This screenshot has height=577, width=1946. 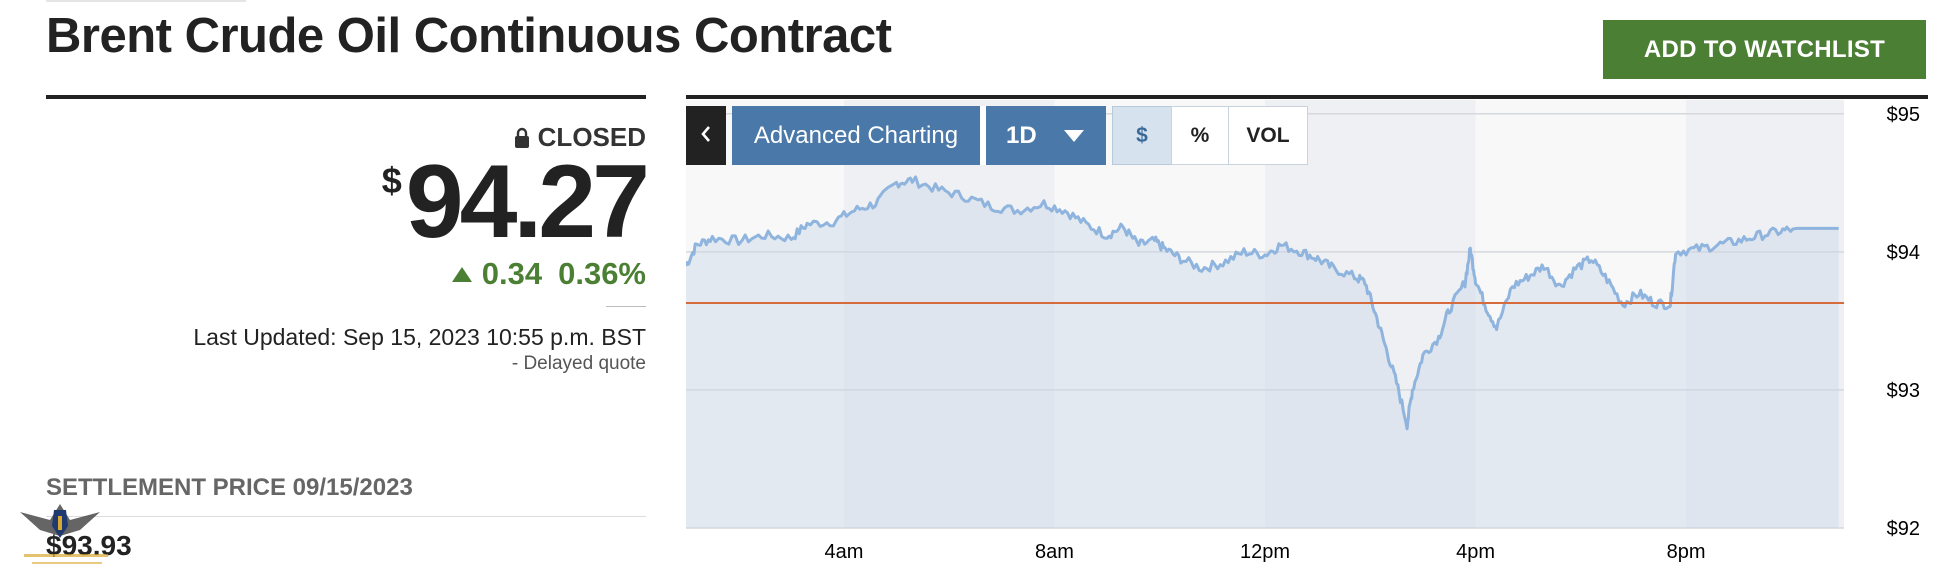 I want to click on page-title: Brent Crude Oil Continuous Contract, so click(x=469, y=36).